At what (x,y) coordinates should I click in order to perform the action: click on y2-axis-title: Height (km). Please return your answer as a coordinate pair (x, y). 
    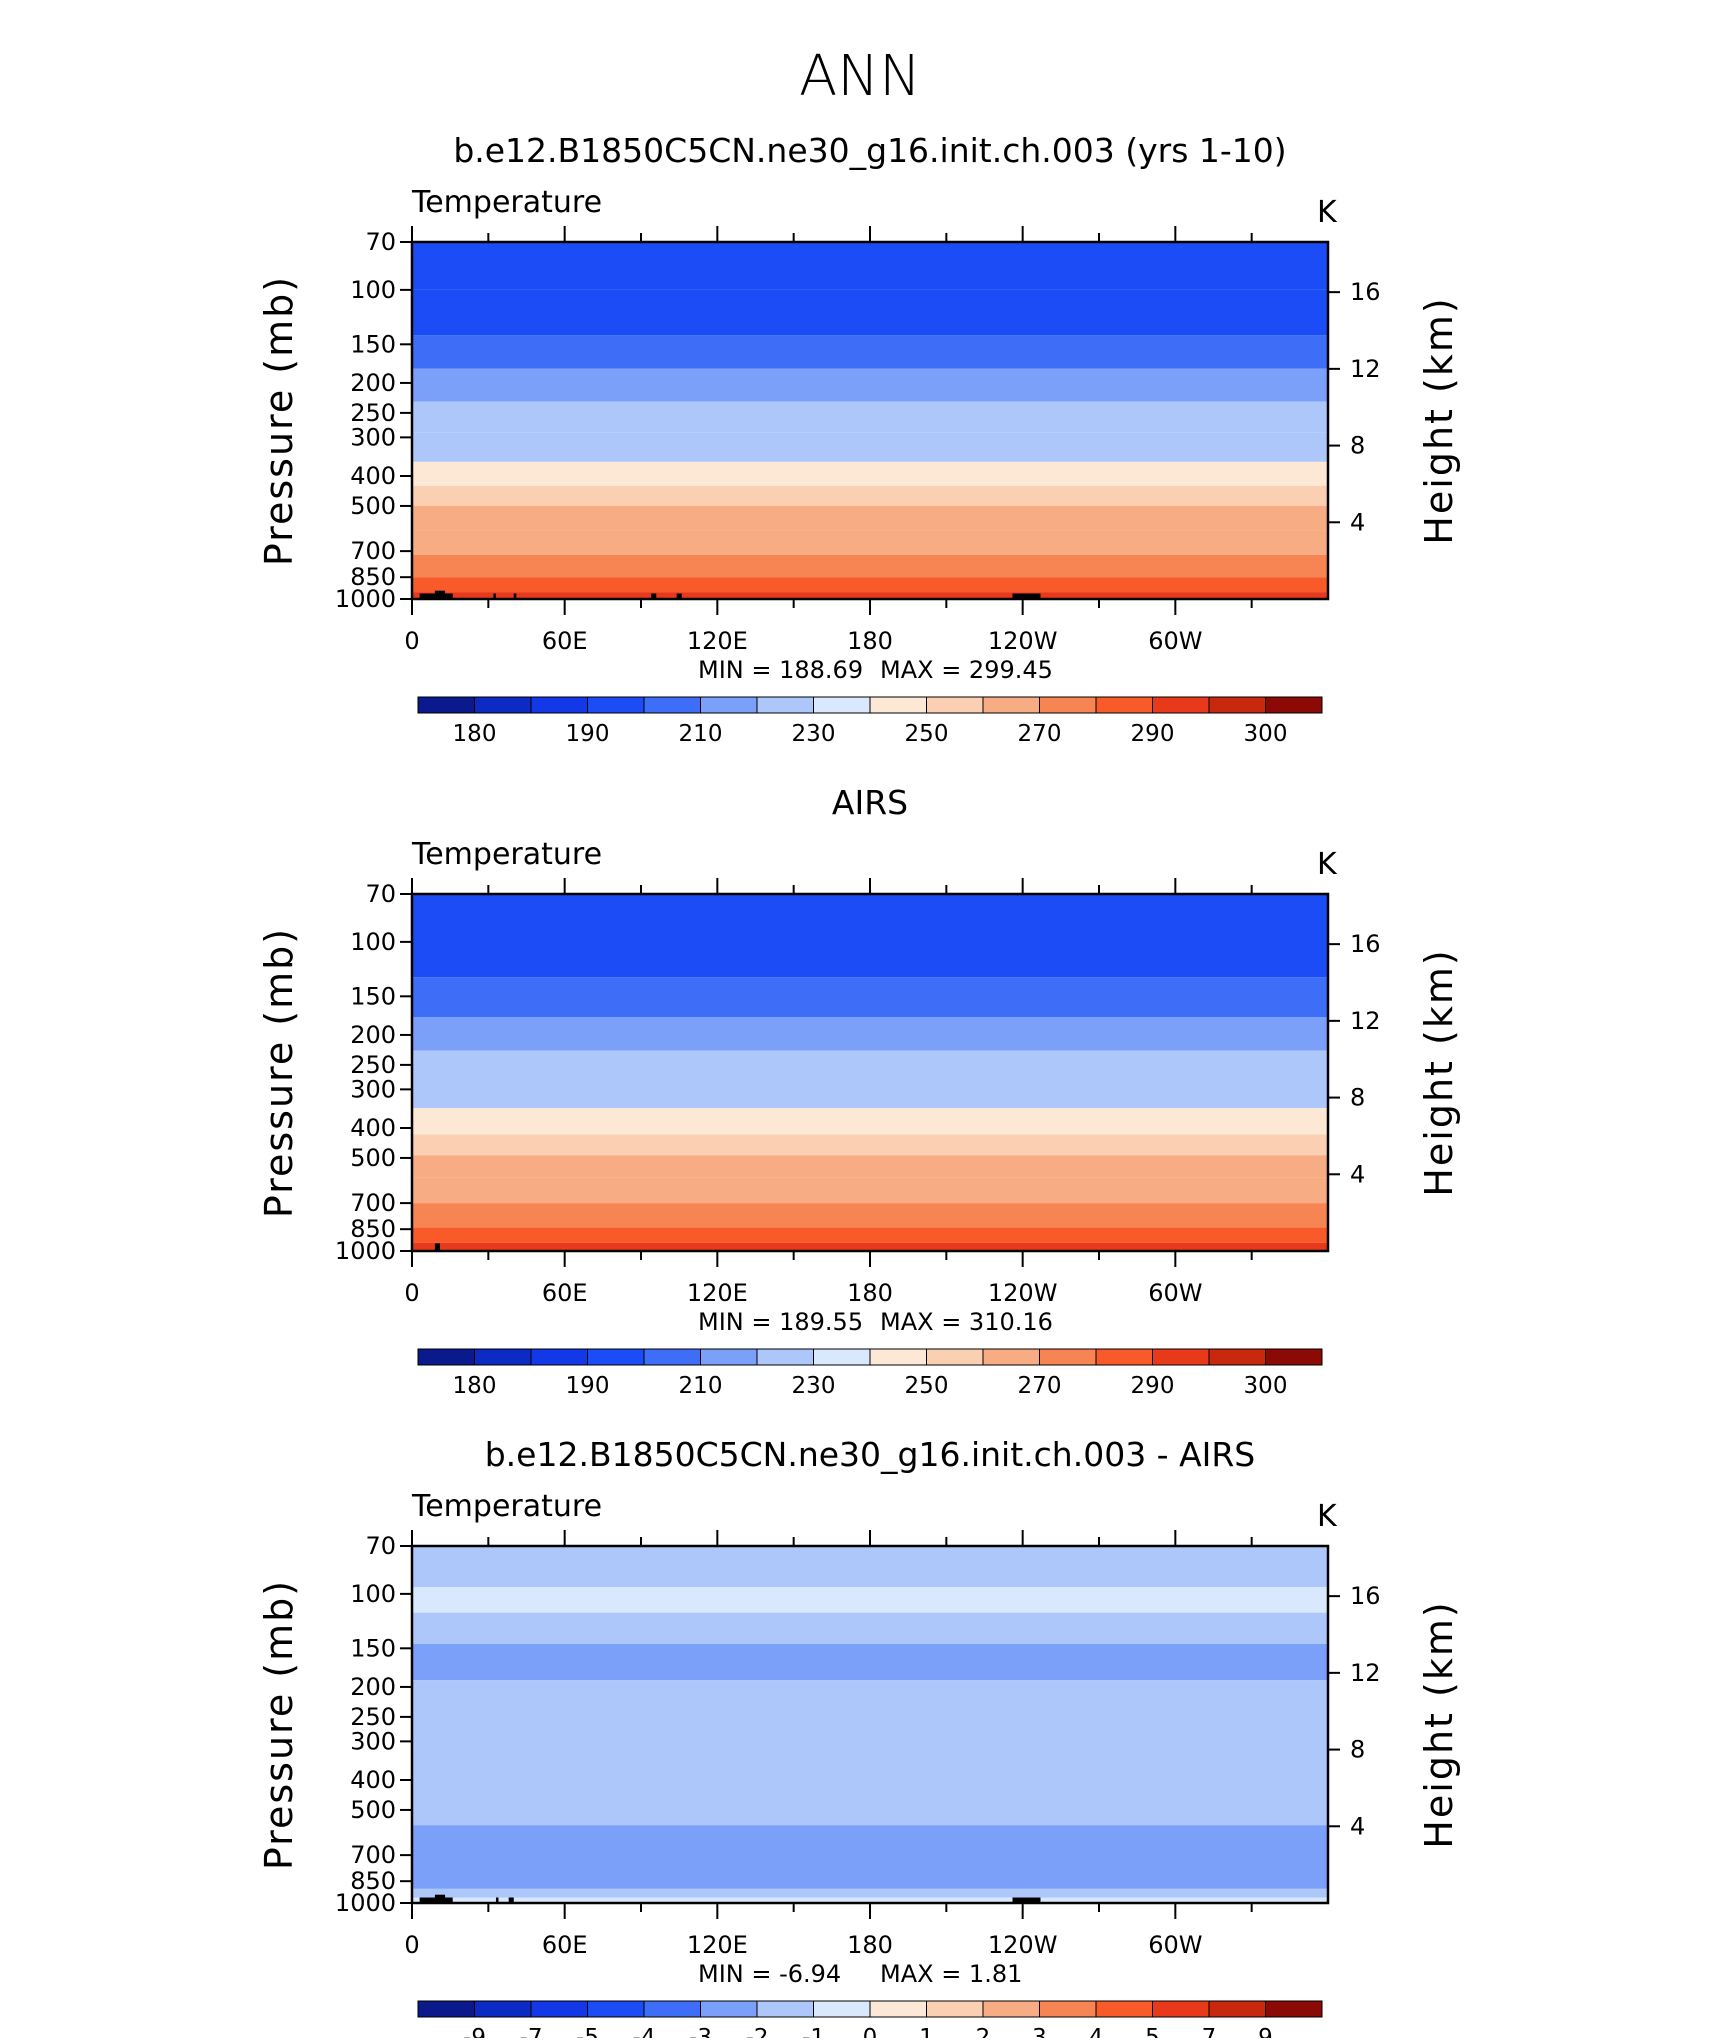
    Looking at the image, I should click on (1439, 1072).